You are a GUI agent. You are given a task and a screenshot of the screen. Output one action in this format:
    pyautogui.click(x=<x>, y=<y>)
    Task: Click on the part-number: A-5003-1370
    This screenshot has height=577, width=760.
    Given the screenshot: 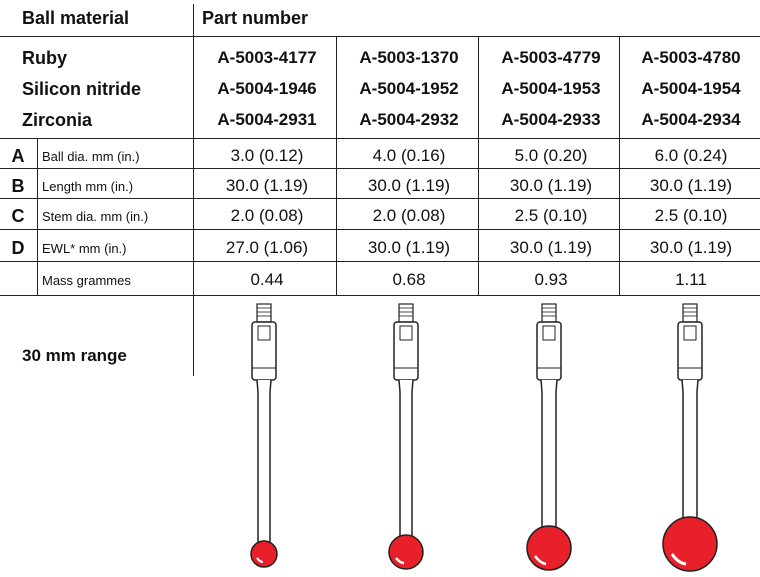 What is the action you would take?
    pyautogui.click(x=409, y=57)
    